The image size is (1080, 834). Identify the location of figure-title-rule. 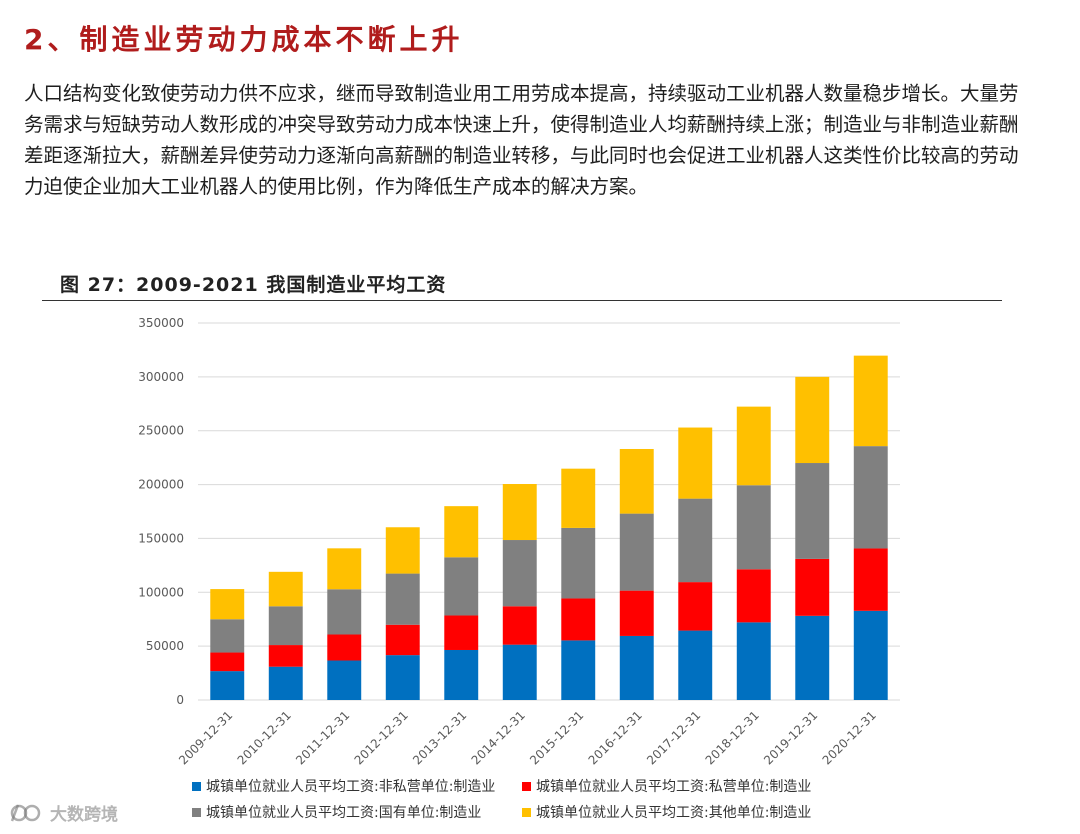
(522, 300).